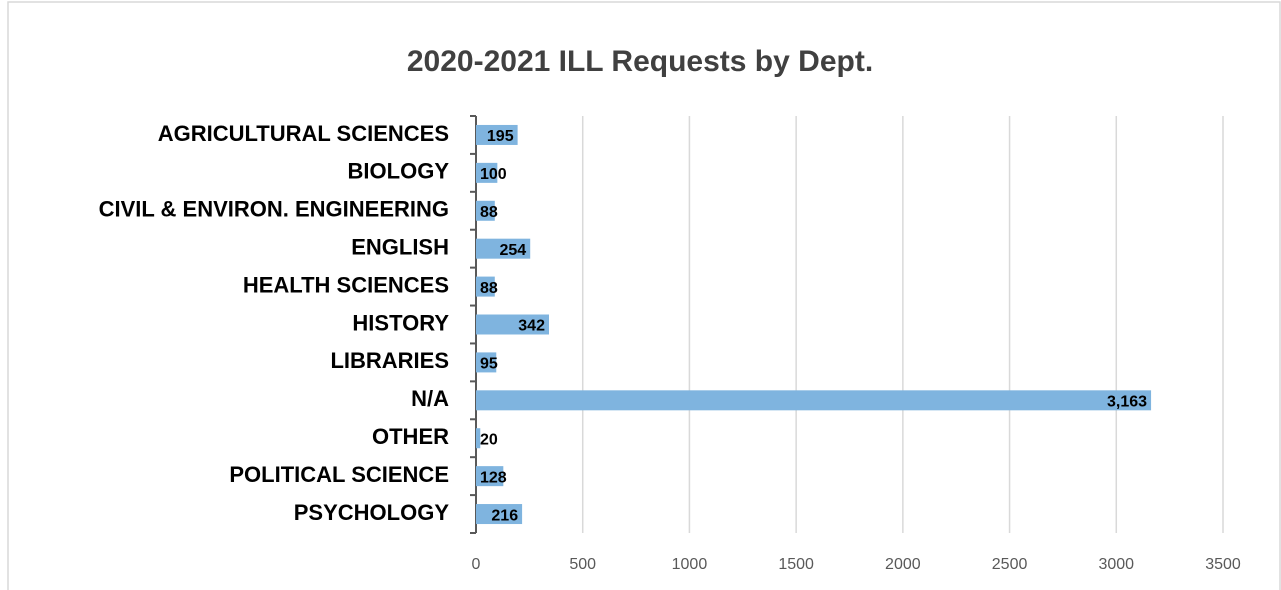  Describe the element at coordinates (410, 436) in the screenshot. I see `y-tick-label: OTHER` at that location.